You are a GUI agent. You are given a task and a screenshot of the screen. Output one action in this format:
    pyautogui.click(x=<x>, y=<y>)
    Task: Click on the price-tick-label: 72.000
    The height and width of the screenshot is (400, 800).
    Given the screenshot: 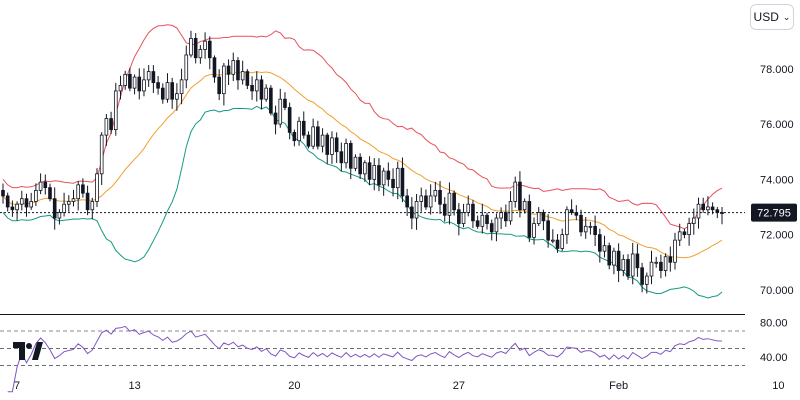 What is the action you would take?
    pyautogui.click(x=777, y=236)
    